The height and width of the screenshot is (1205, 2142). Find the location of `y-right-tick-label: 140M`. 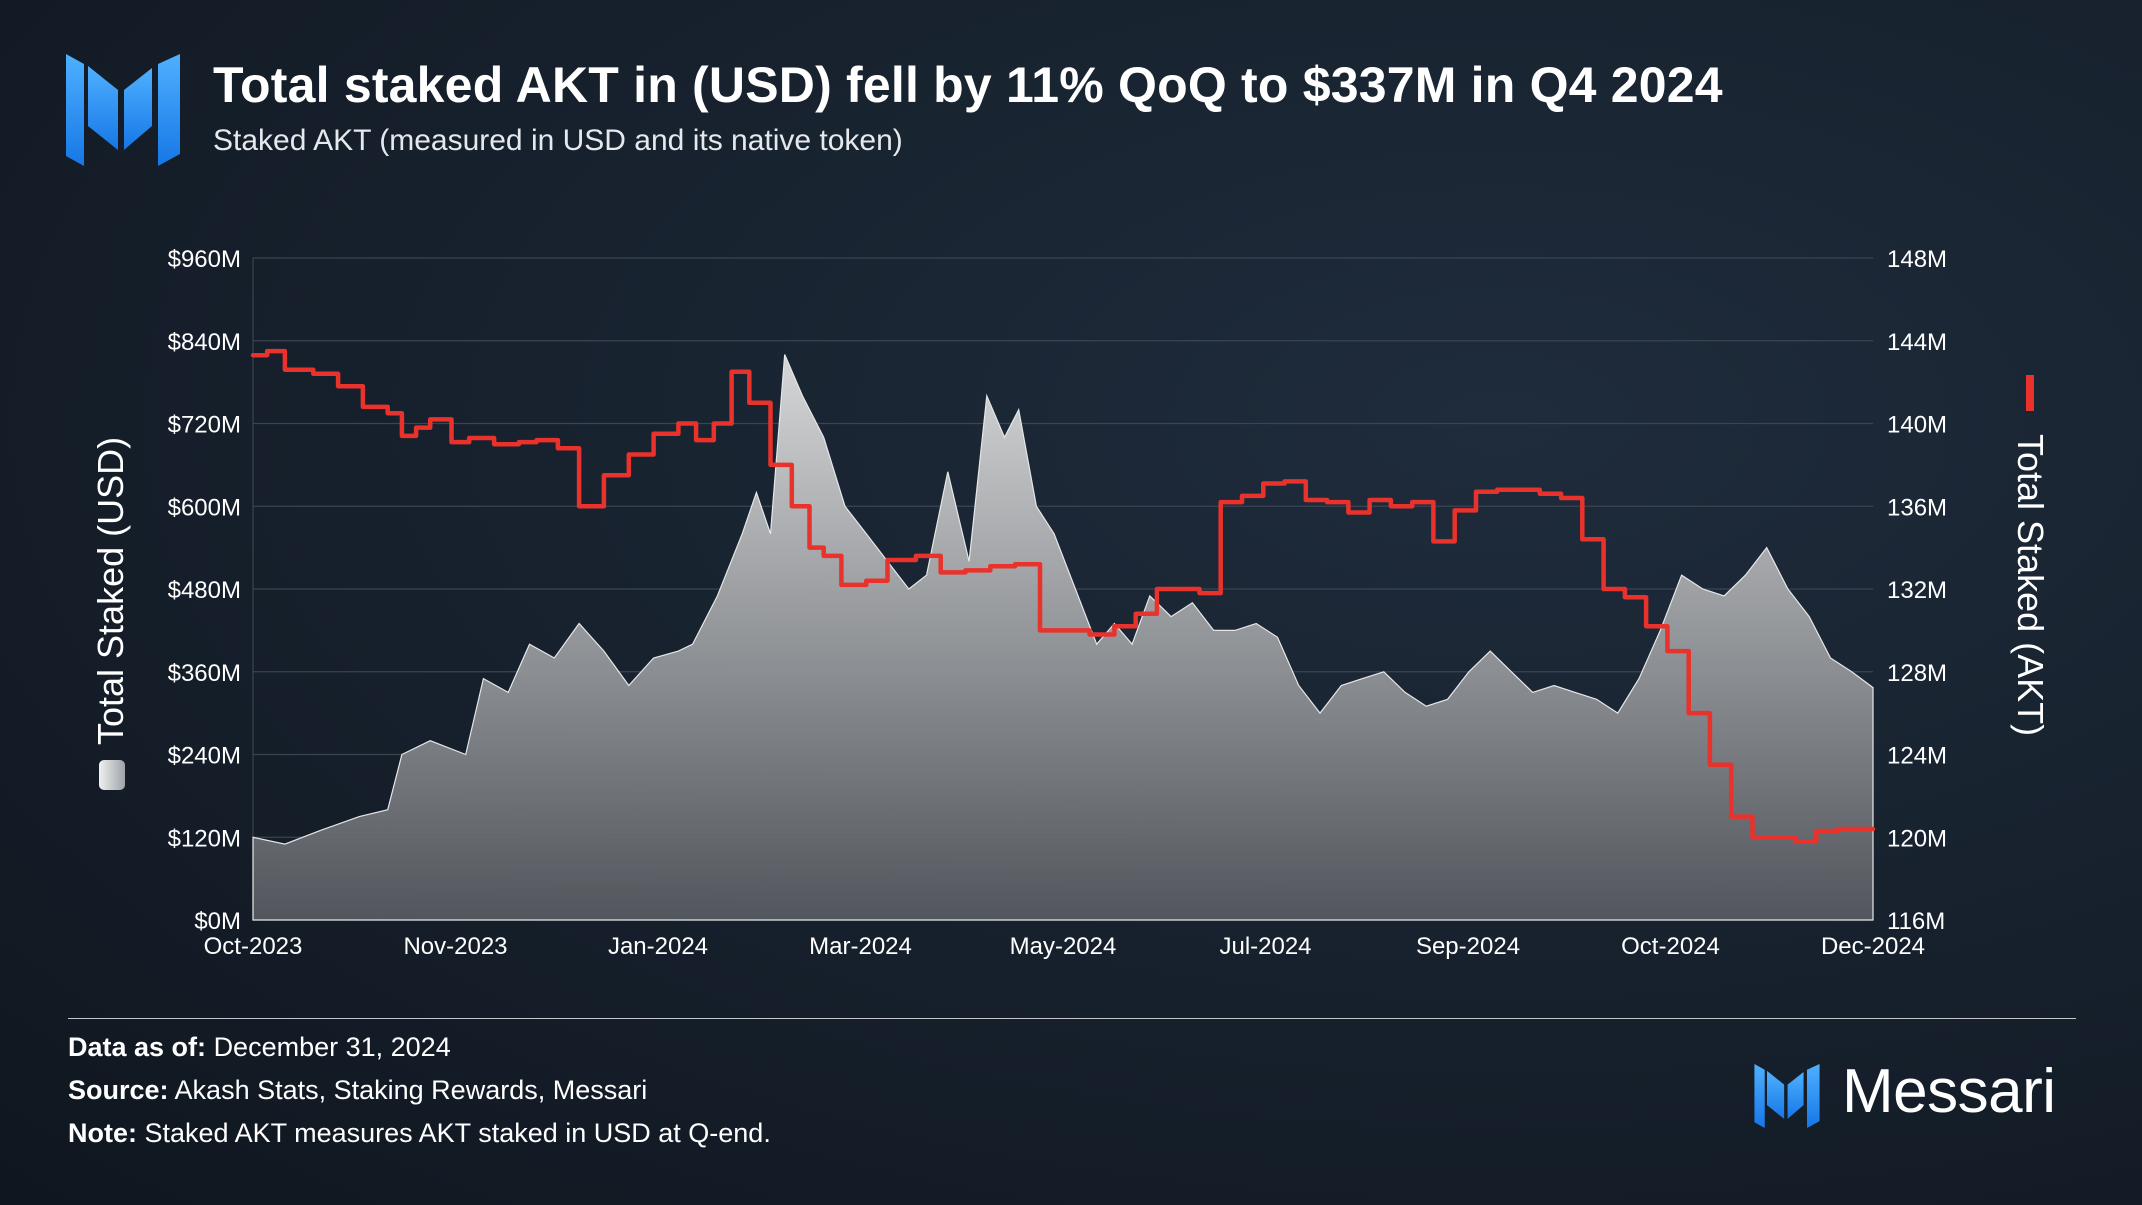

y-right-tick-label: 140M is located at coordinates (1917, 425).